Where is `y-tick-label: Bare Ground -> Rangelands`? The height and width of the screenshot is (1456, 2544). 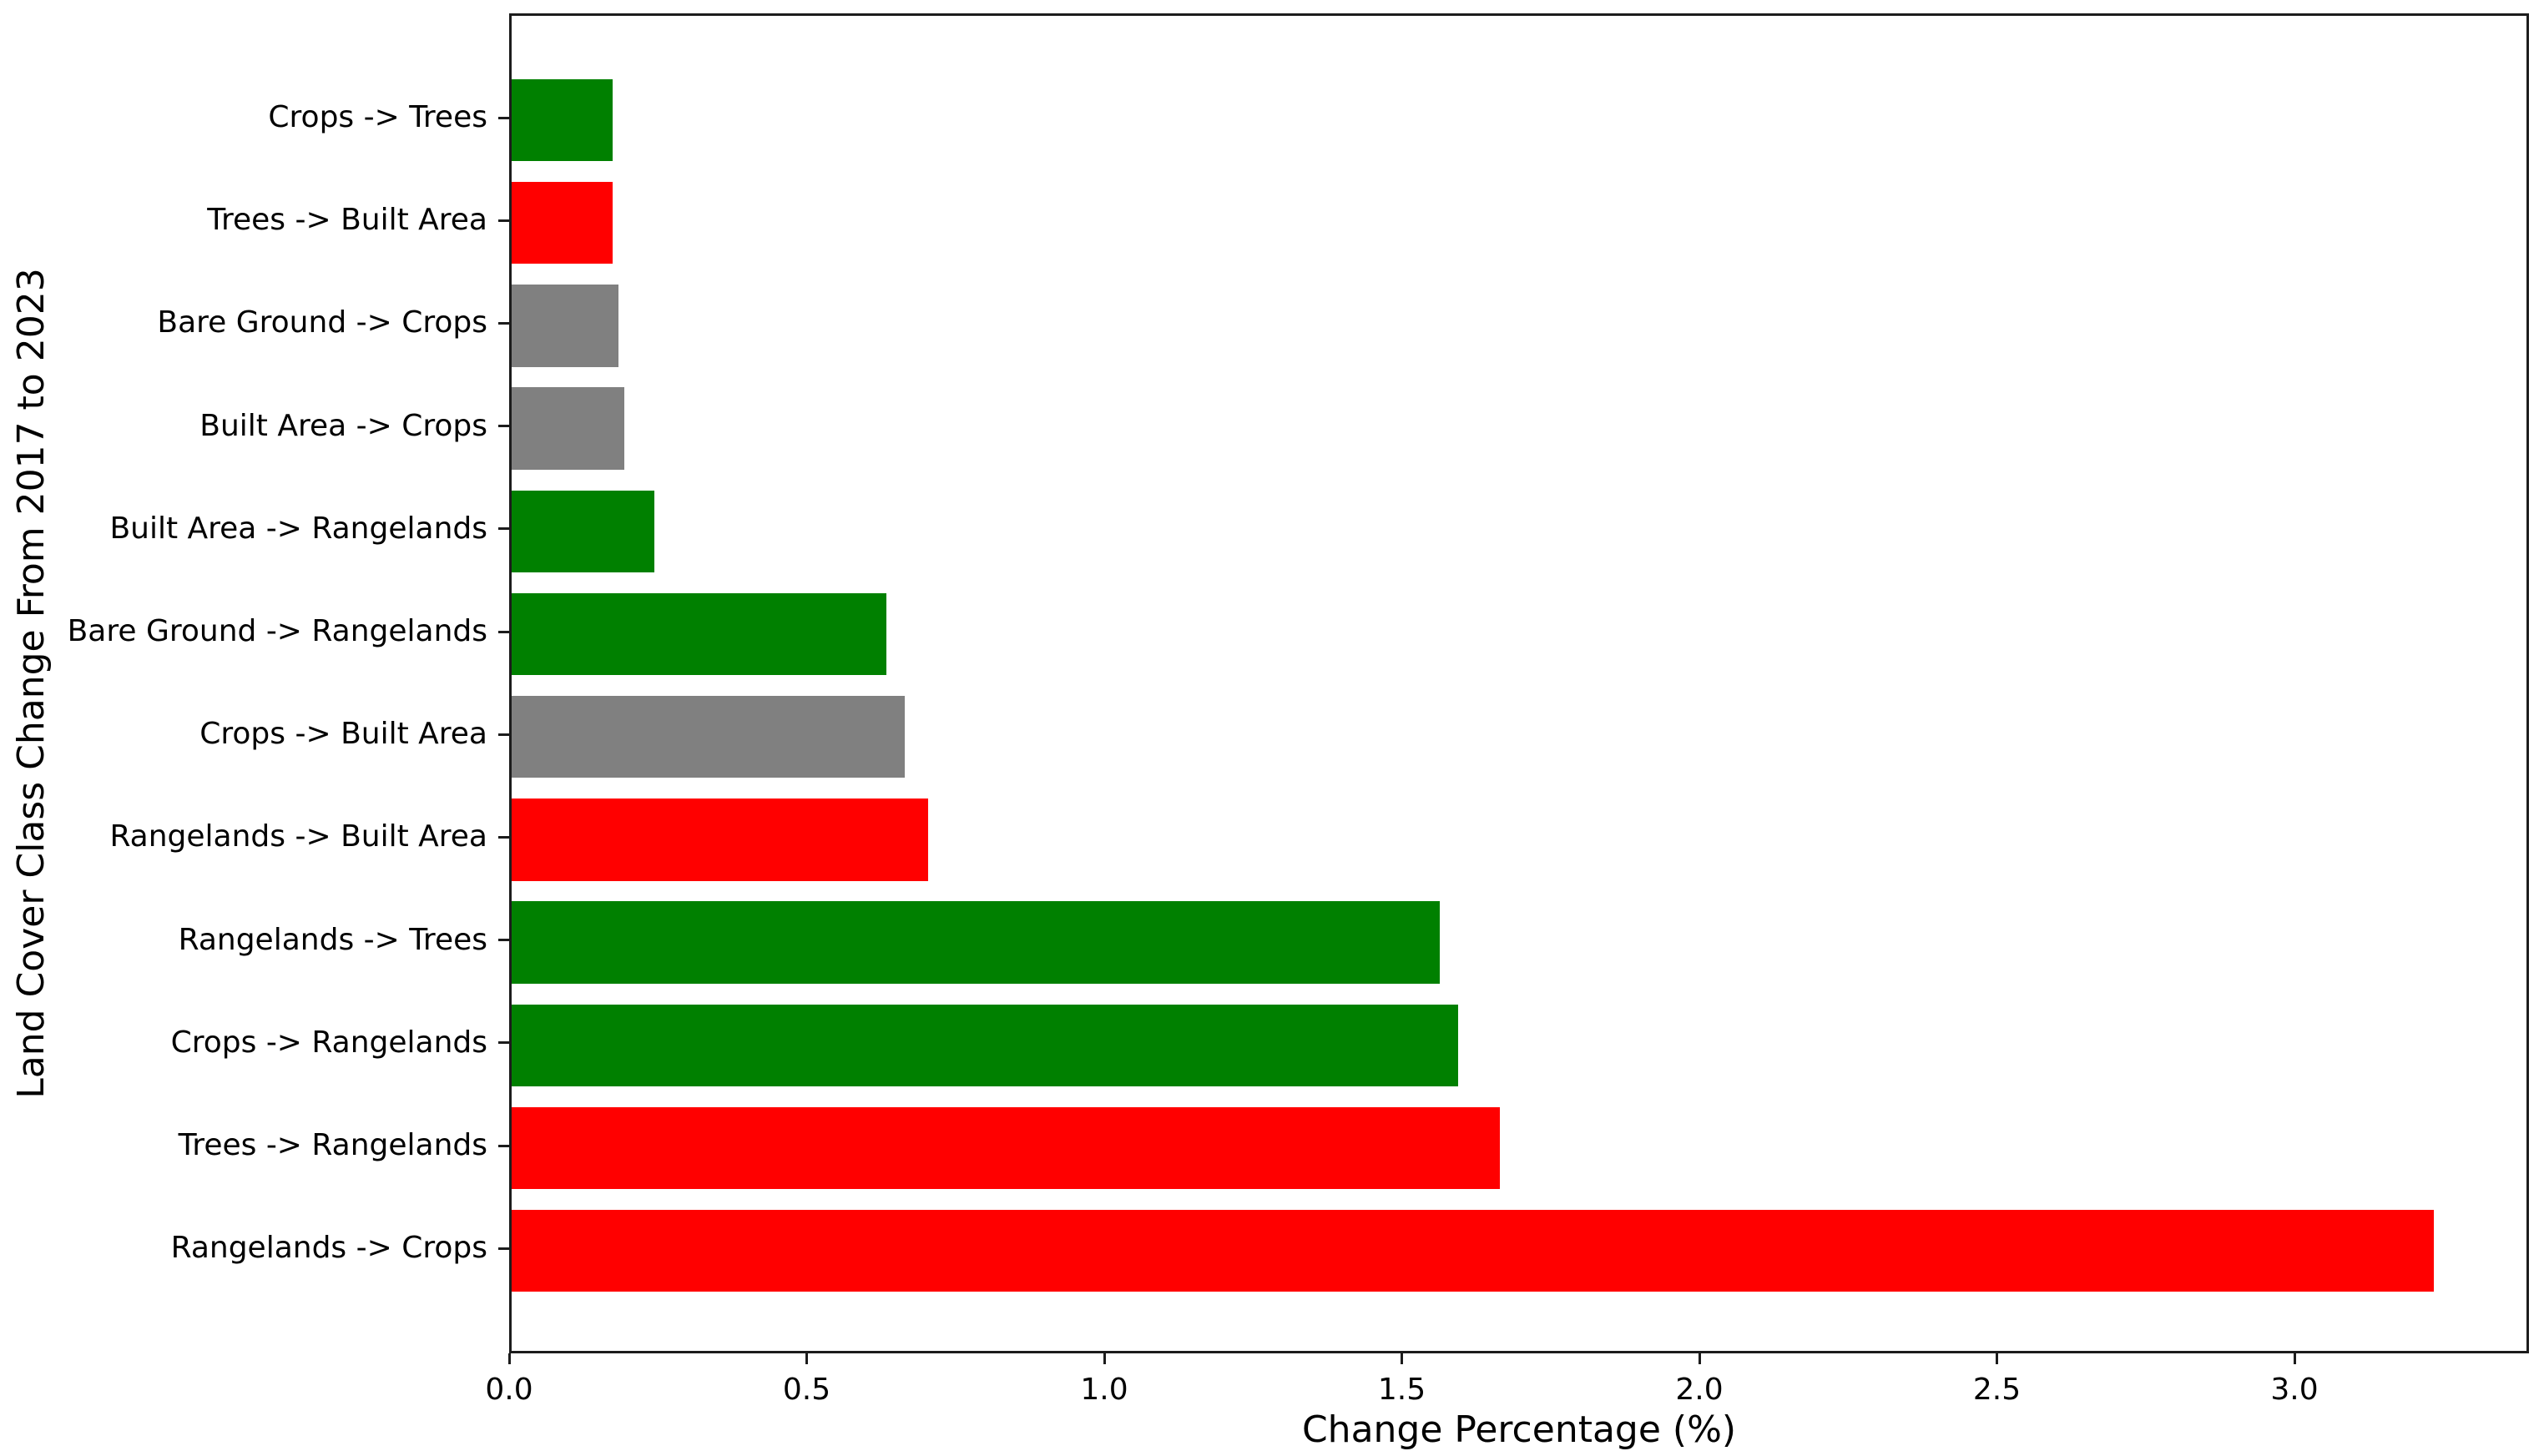
y-tick-label: Bare Ground -> Rangelands is located at coordinates (277, 631).